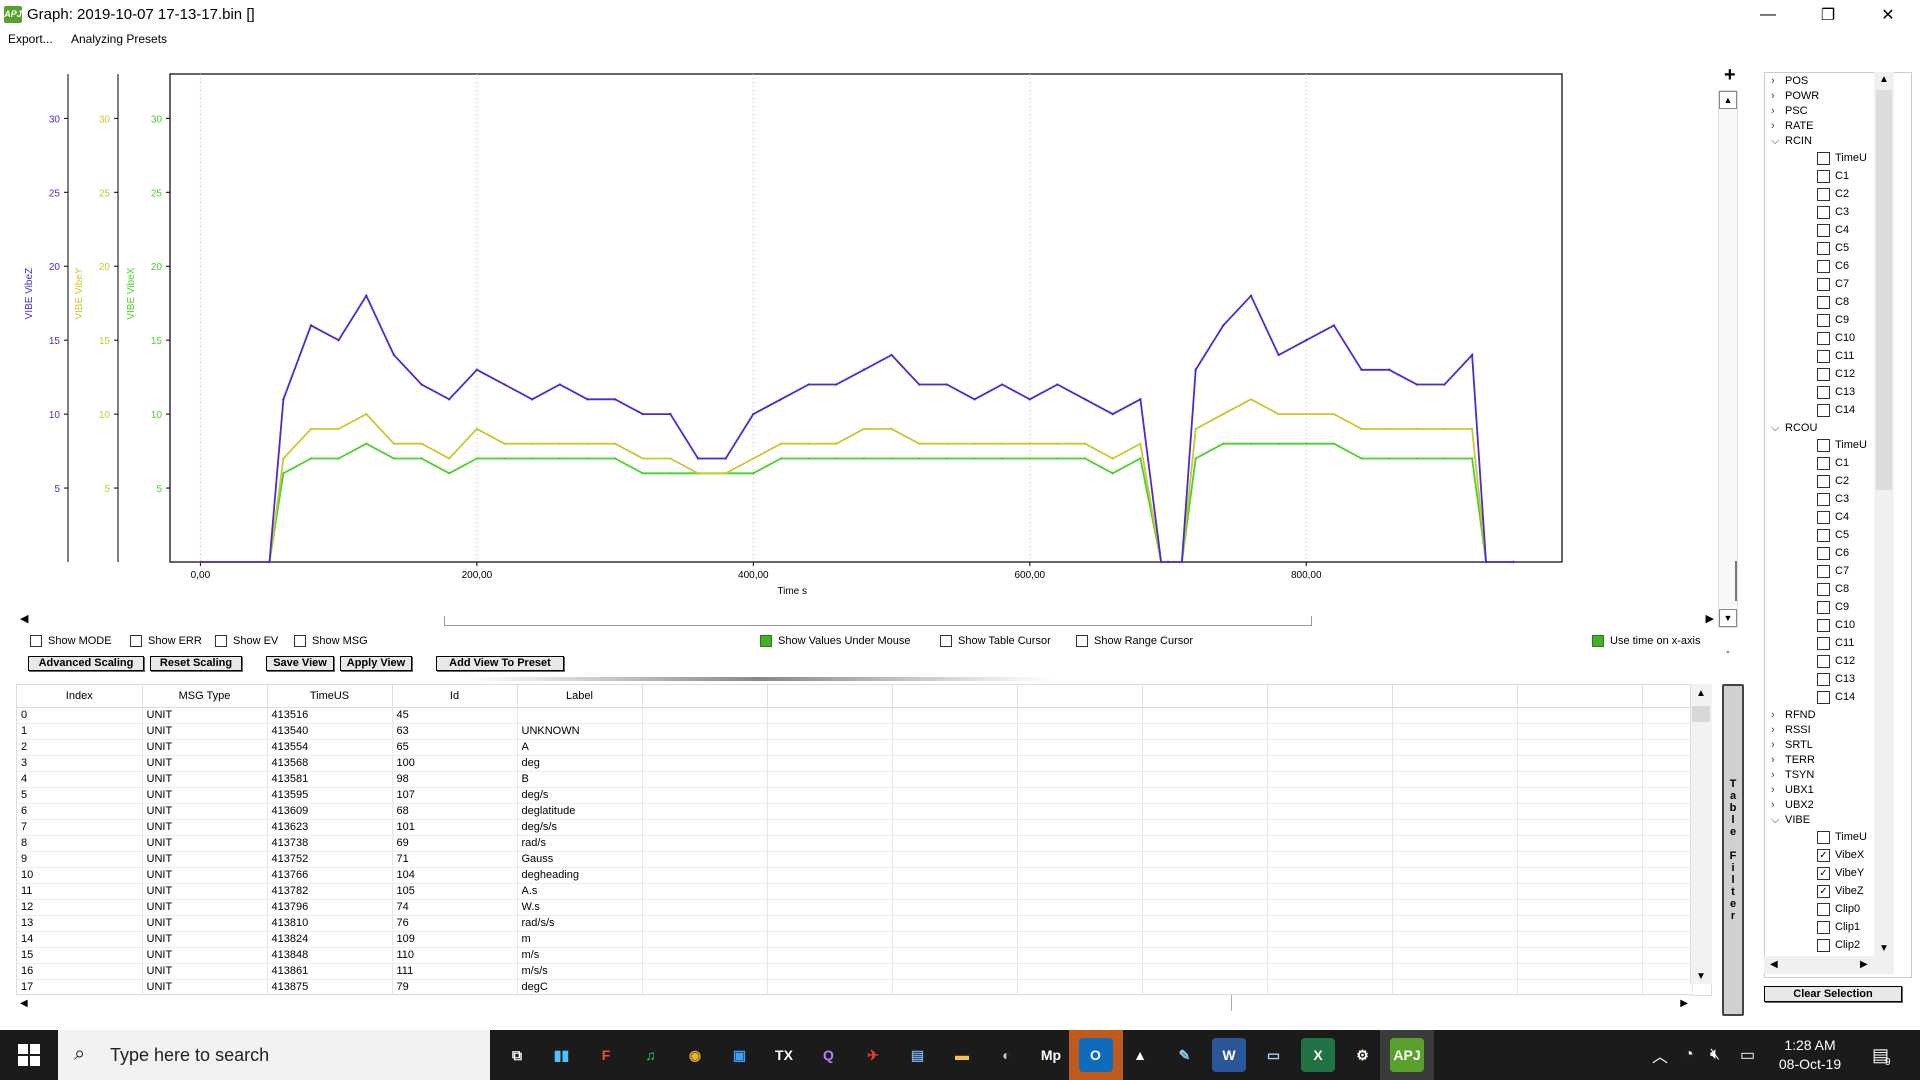  Describe the element at coordinates (330, 731) in the screenshot. I see `cell-timeus: 413540` at that location.